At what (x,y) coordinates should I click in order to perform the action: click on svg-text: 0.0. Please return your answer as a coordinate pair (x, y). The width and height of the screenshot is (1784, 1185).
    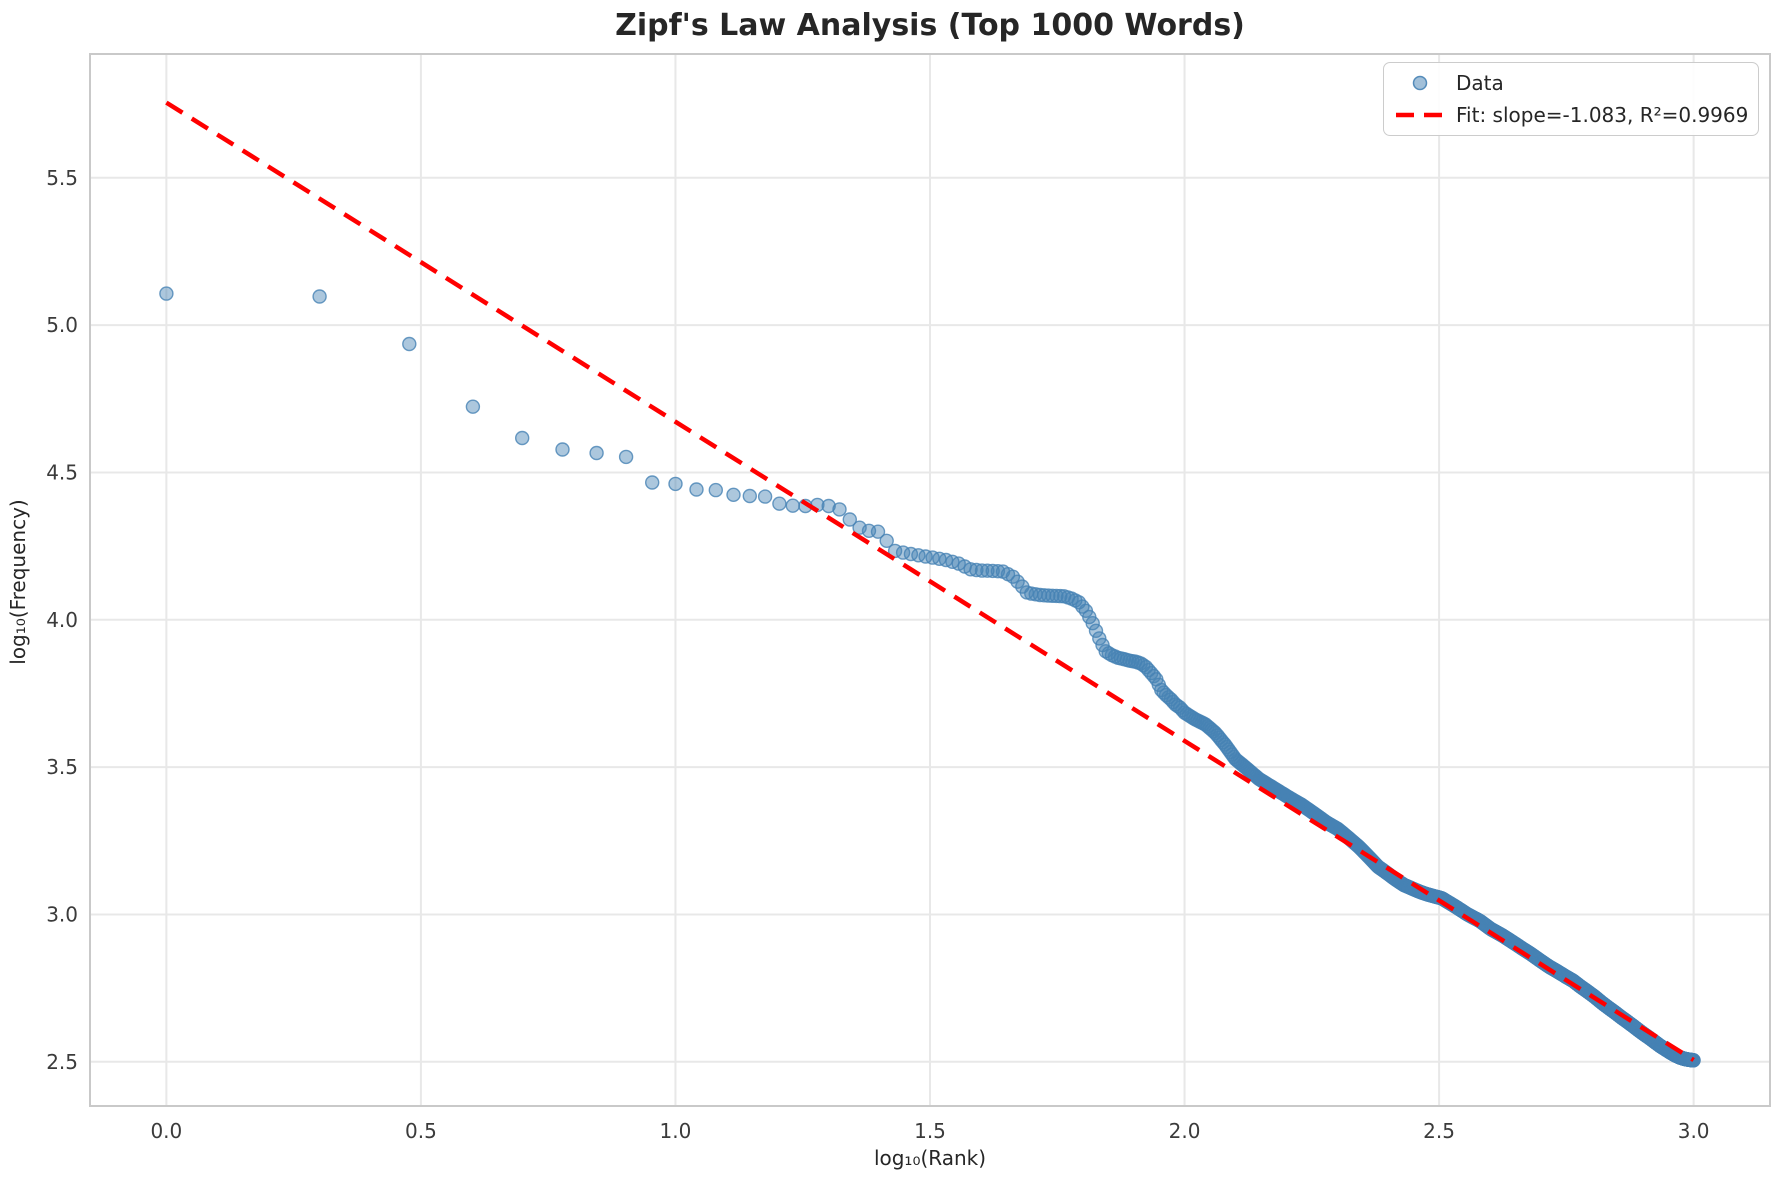
    Looking at the image, I should click on (166, 1131).